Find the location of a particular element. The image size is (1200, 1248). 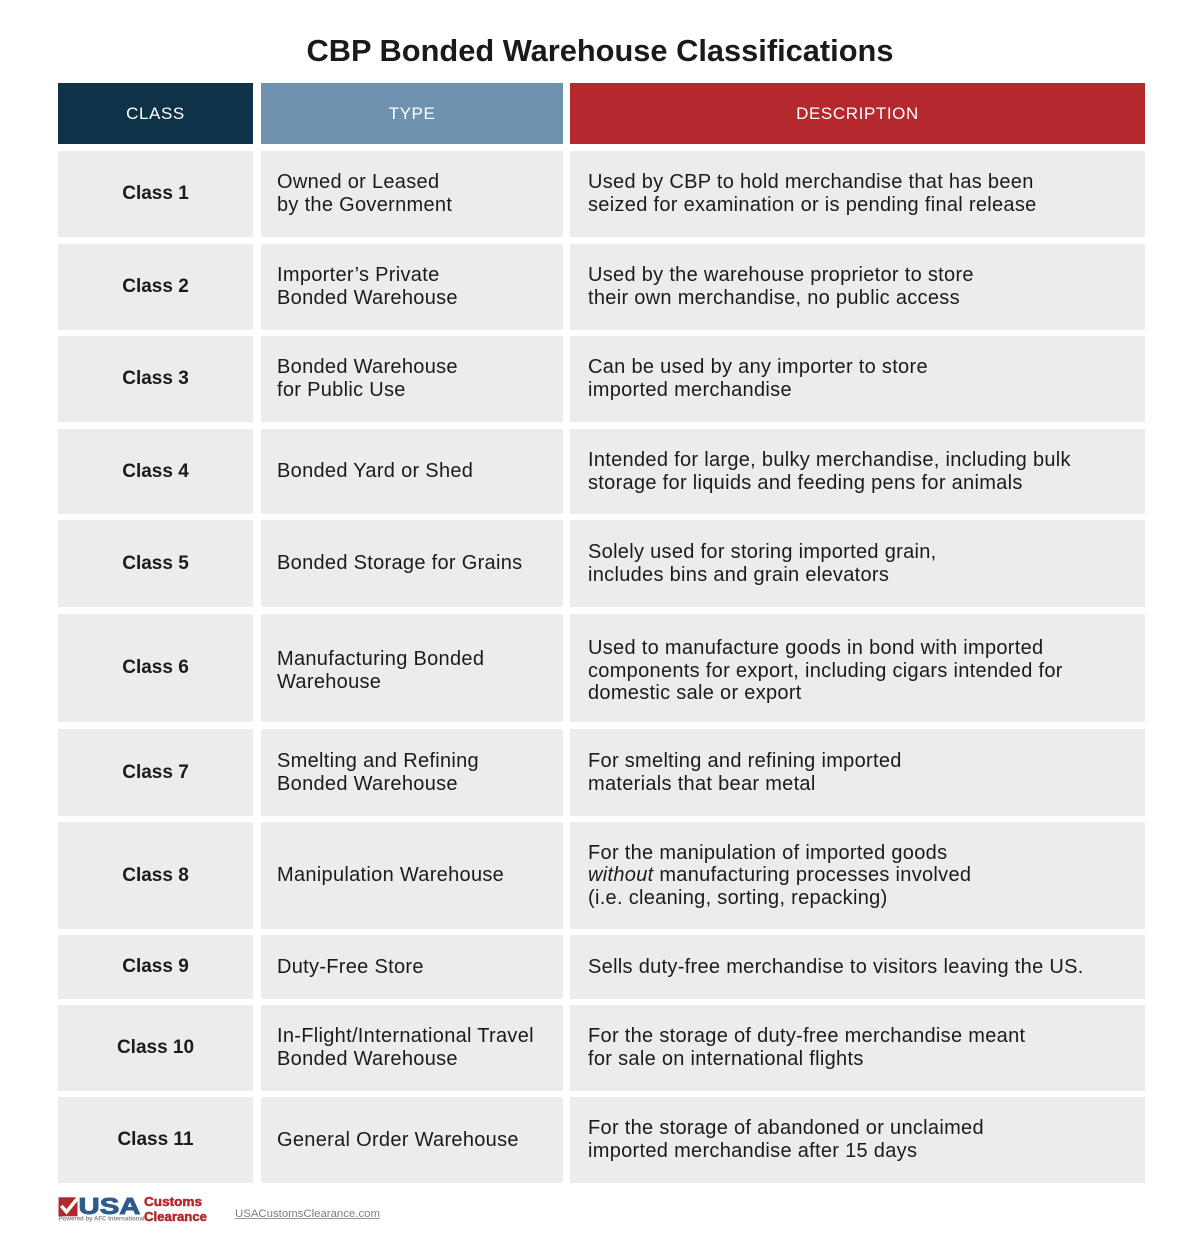

svg-text: Powered by AFC International is located at coordinates (102, 1220).